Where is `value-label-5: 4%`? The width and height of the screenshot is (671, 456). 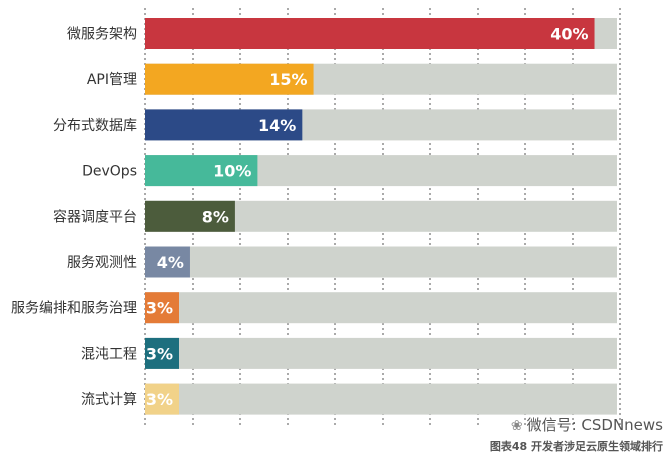
value-label-5: 4% is located at coordinates (170, 262).